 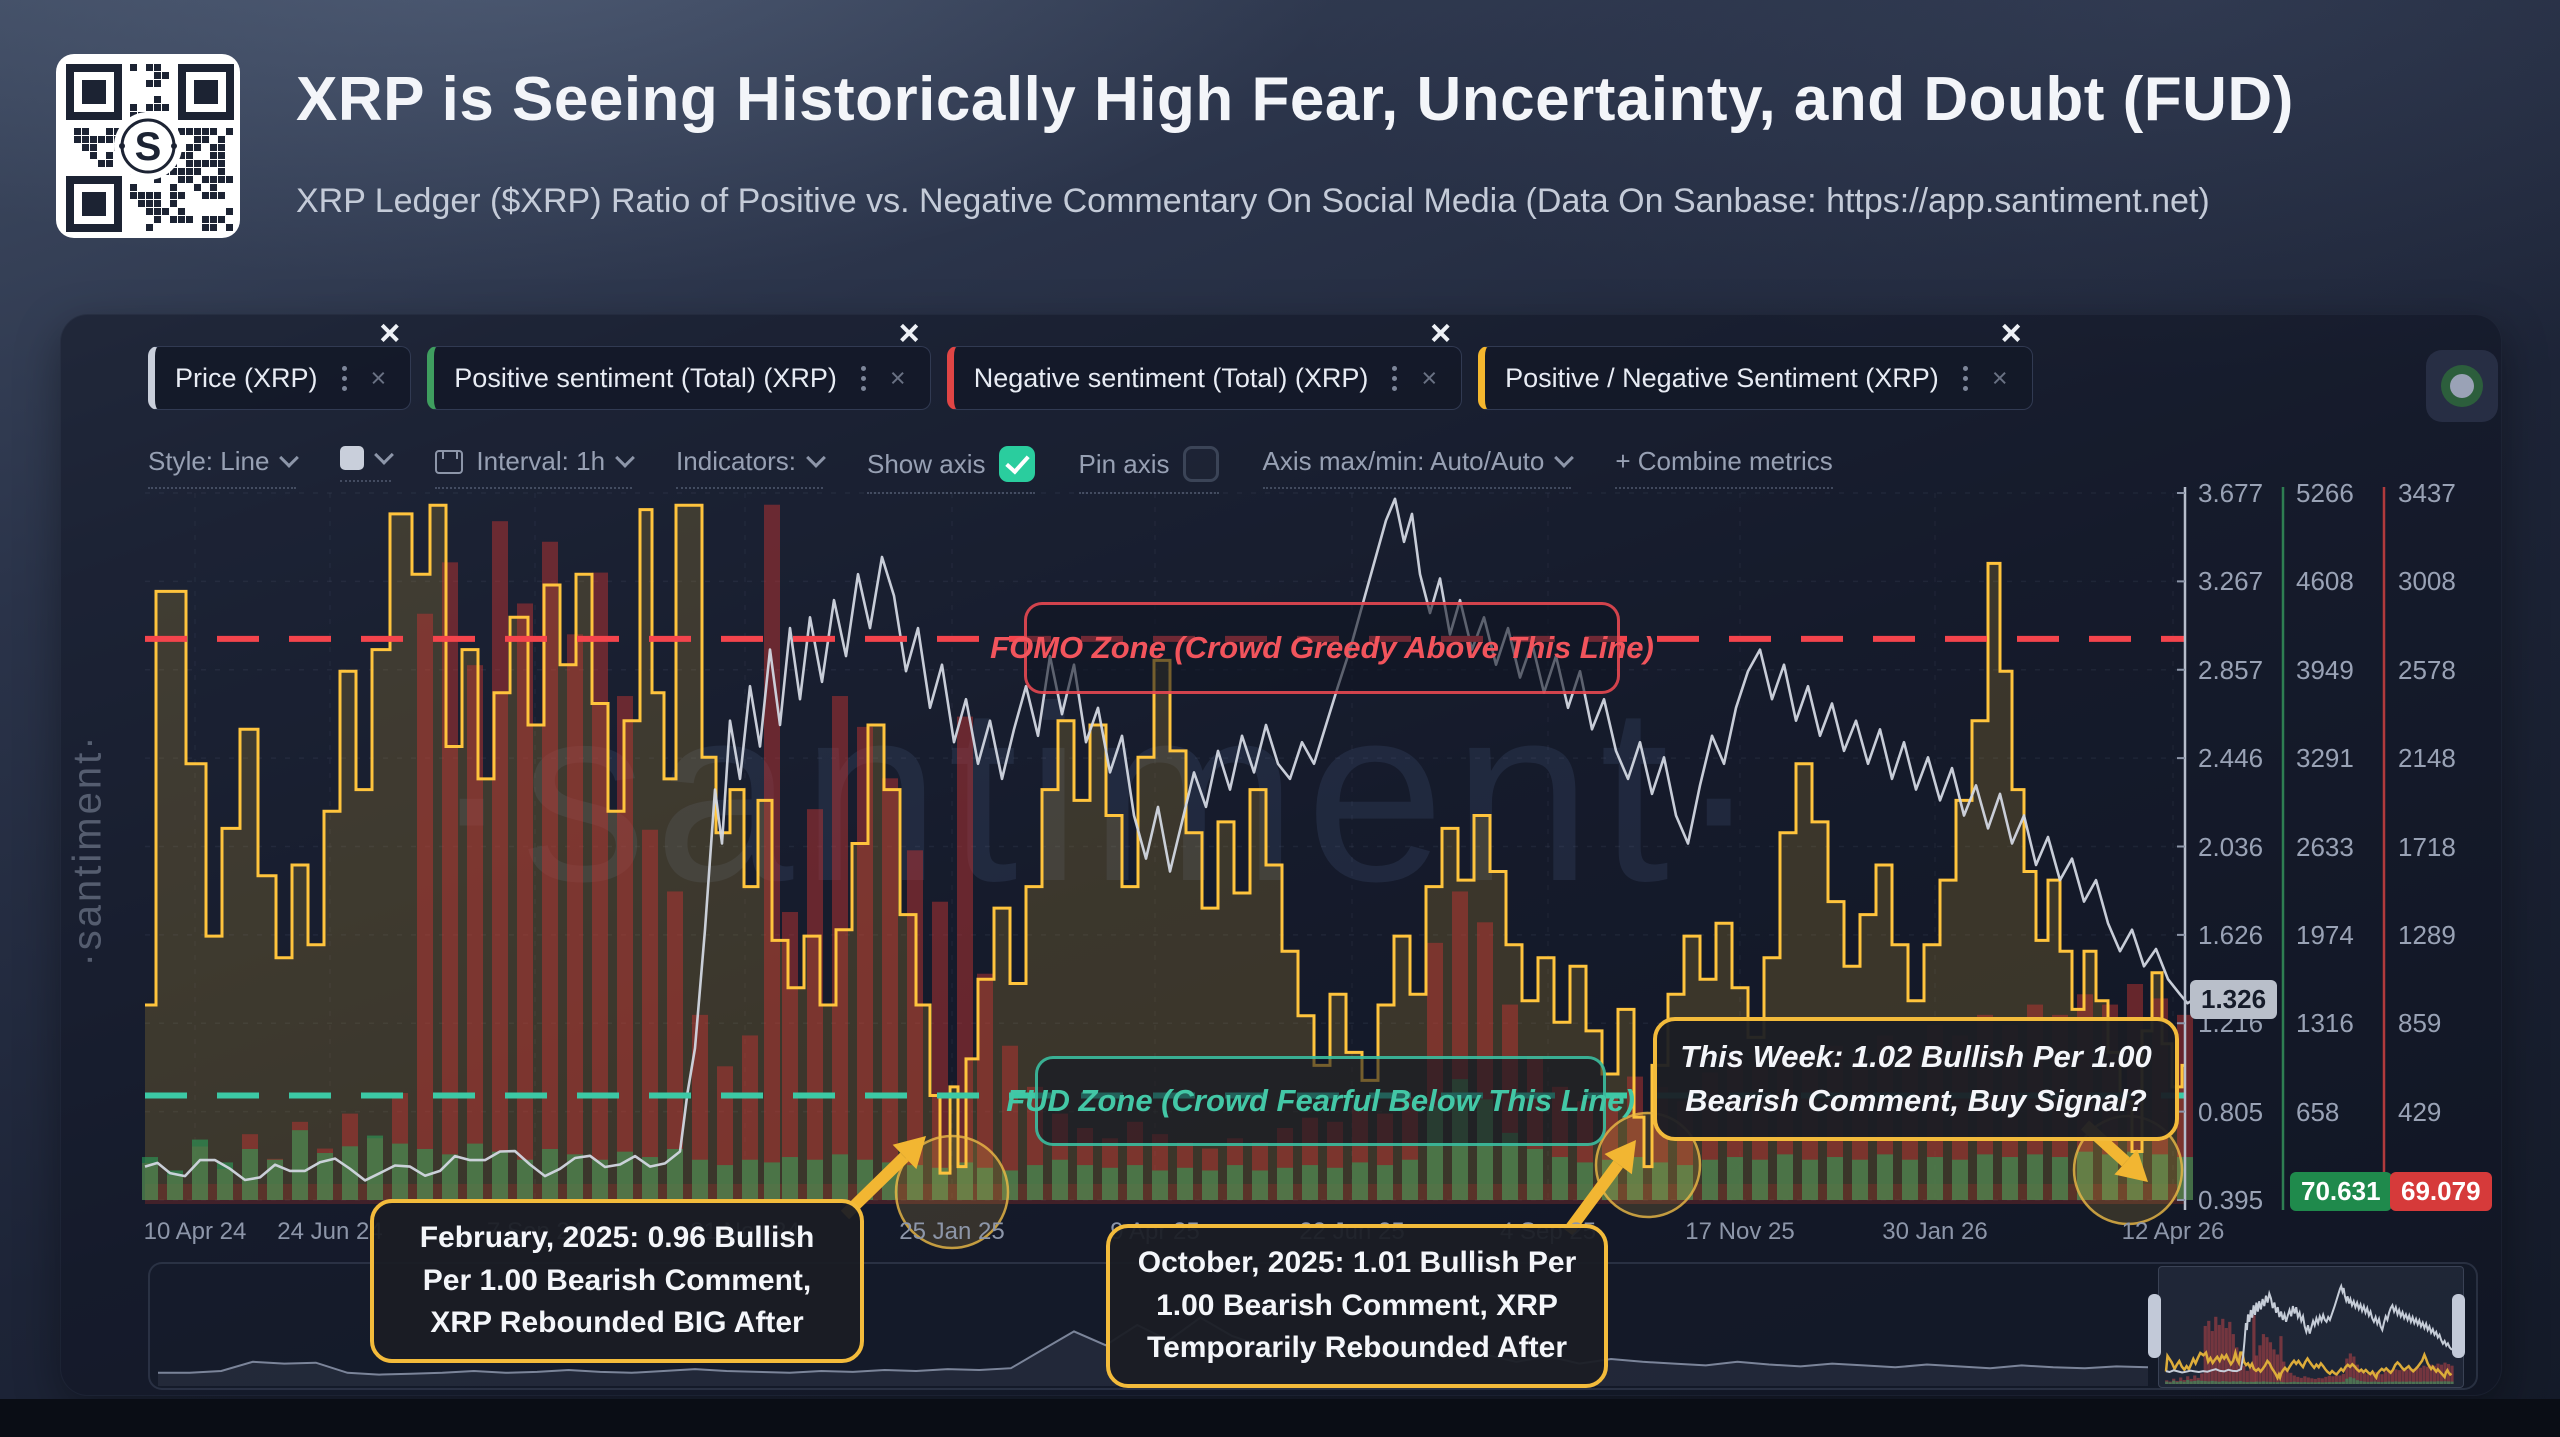 What do you see at coordinates (1916, 1056) in the screenshot?
I see `annotation-line: This Week: 1.02 Bullish Per 1.00` at bounding box center [1916, 1056].